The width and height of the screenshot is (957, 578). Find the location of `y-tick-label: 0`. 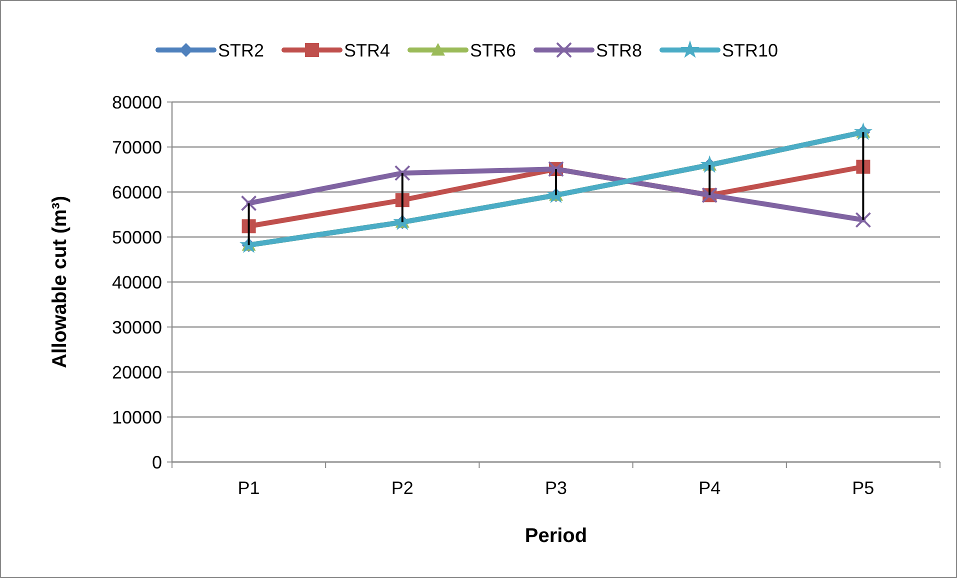

y-tick-label: 0 is located at coordinates (157, 462).